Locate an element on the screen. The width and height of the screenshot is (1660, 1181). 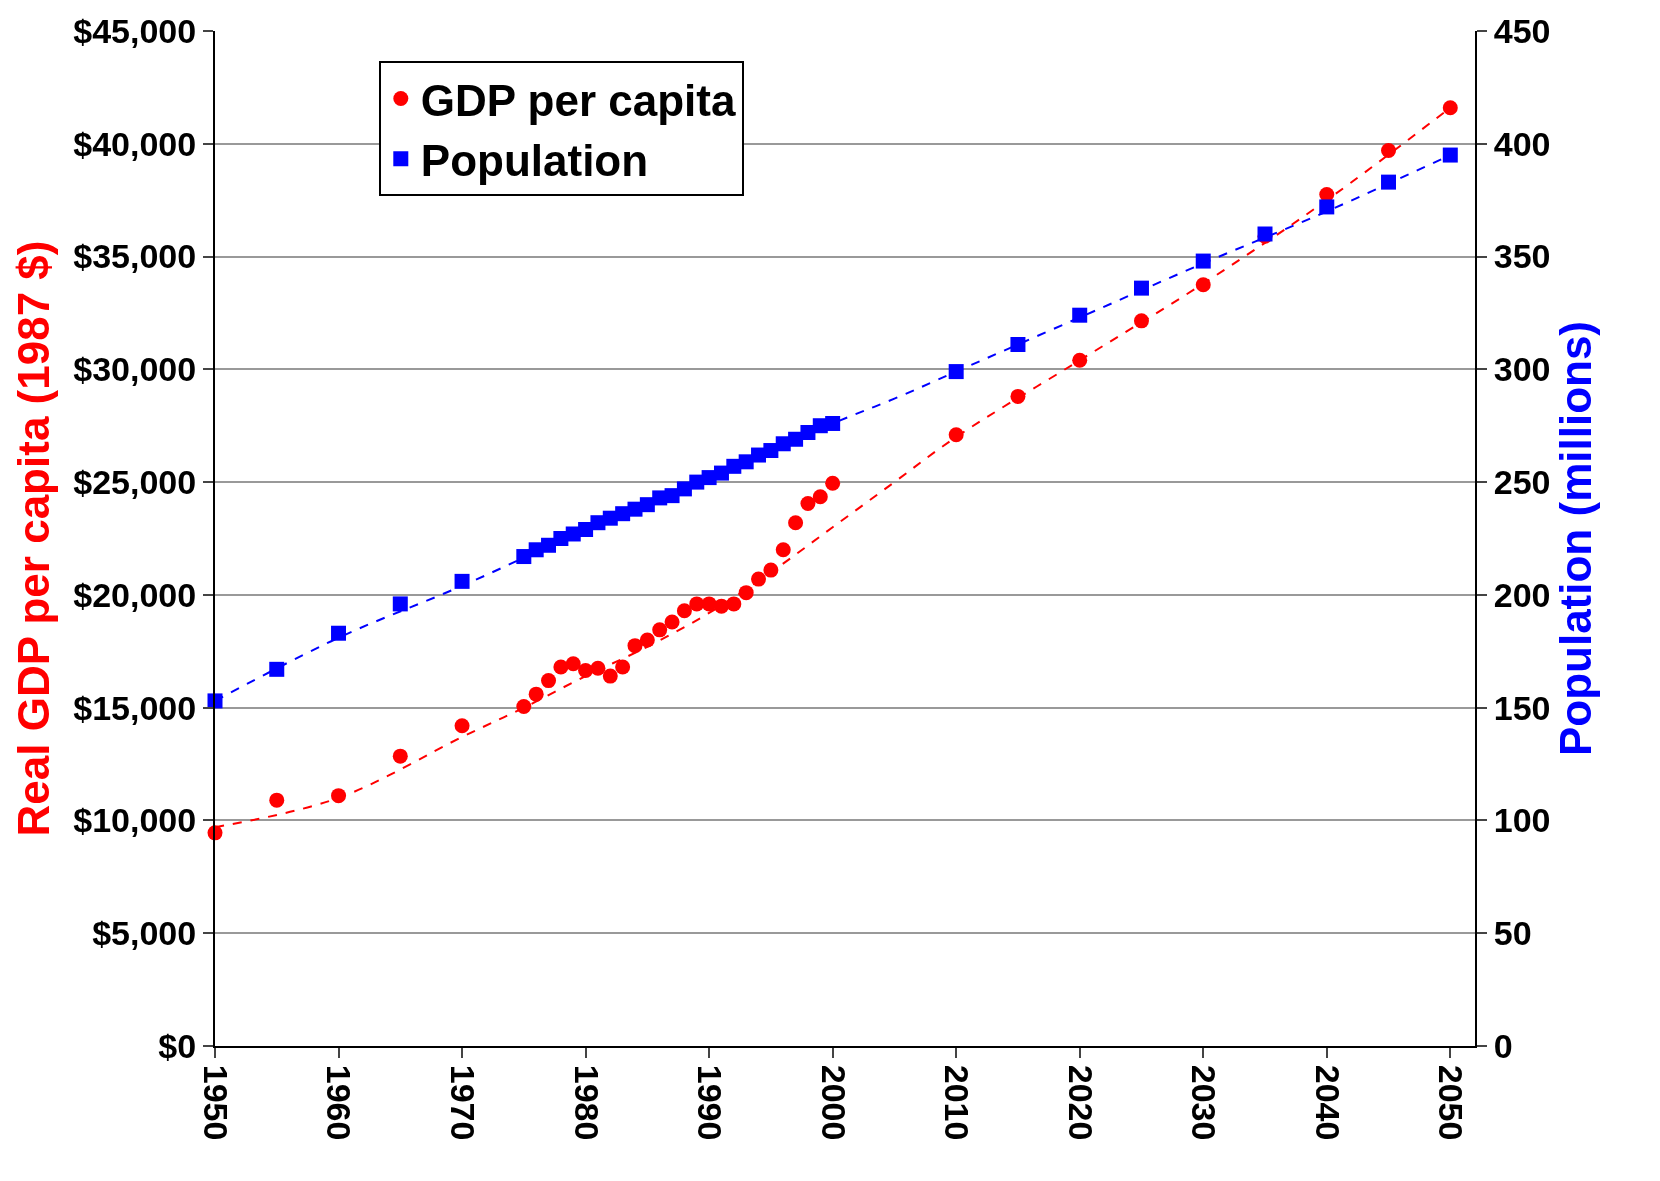
x-tick-label: 2010 is located at coordinates (957, 1102).